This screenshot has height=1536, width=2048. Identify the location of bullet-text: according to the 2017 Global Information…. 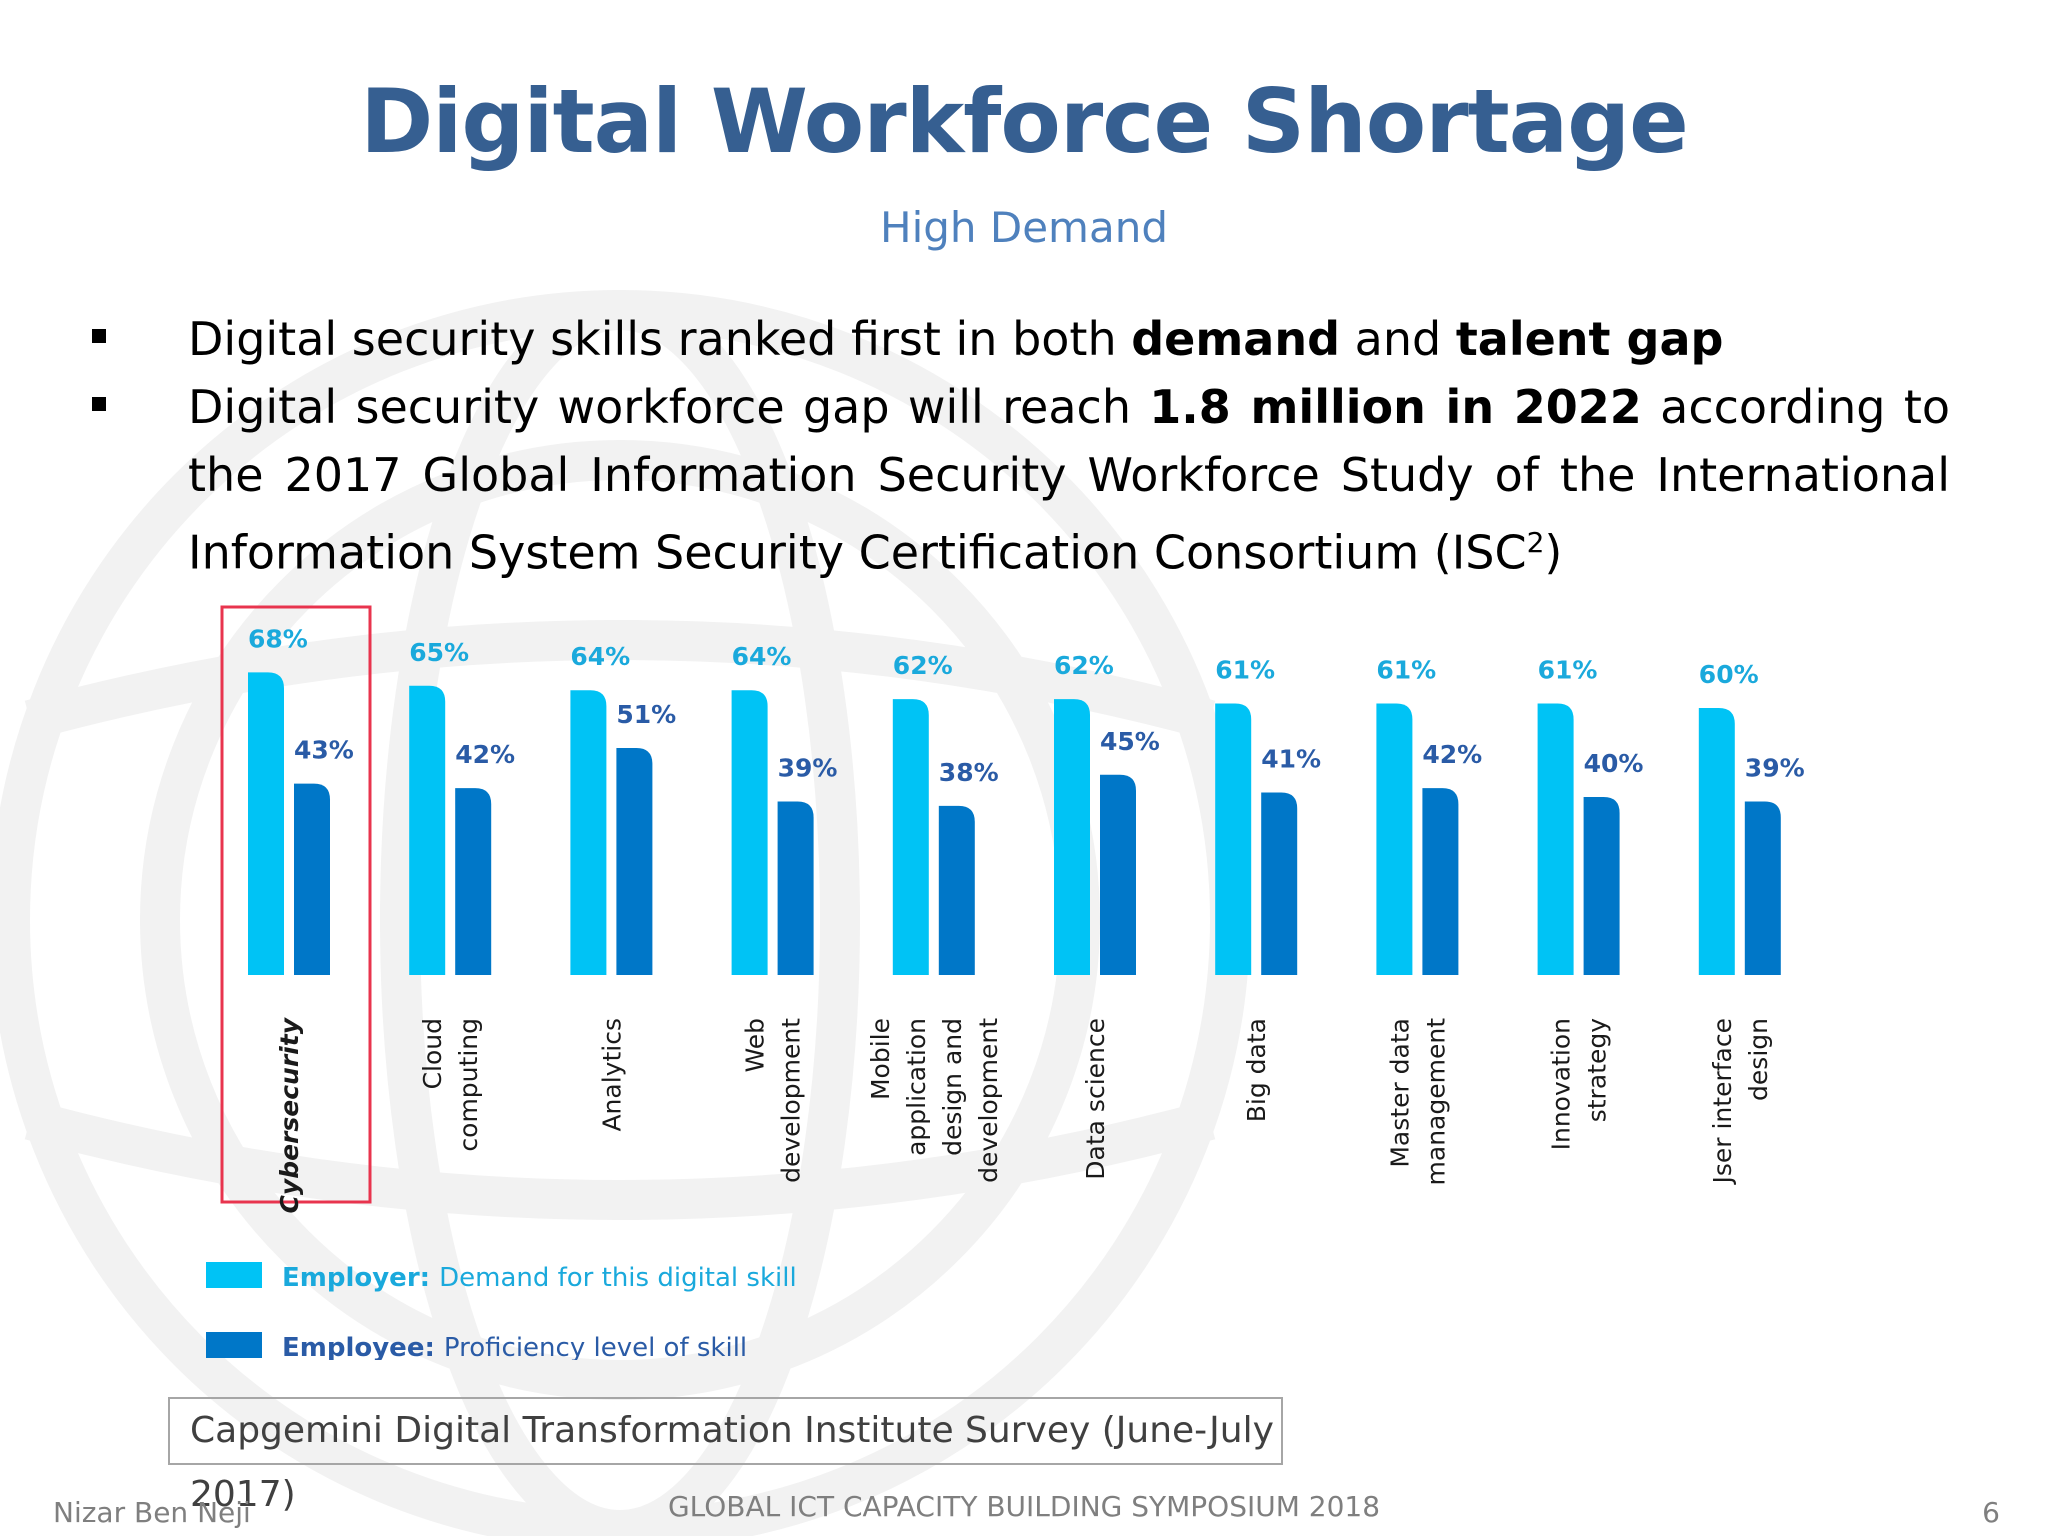
(1069, 480).